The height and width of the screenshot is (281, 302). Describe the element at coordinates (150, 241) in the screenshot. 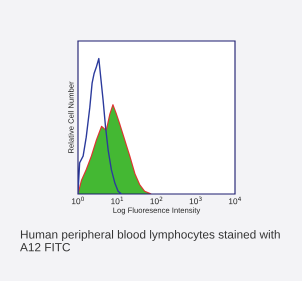

I see `text: Human peripheral blood lymphocytes stained with A12 FITC` at that location.